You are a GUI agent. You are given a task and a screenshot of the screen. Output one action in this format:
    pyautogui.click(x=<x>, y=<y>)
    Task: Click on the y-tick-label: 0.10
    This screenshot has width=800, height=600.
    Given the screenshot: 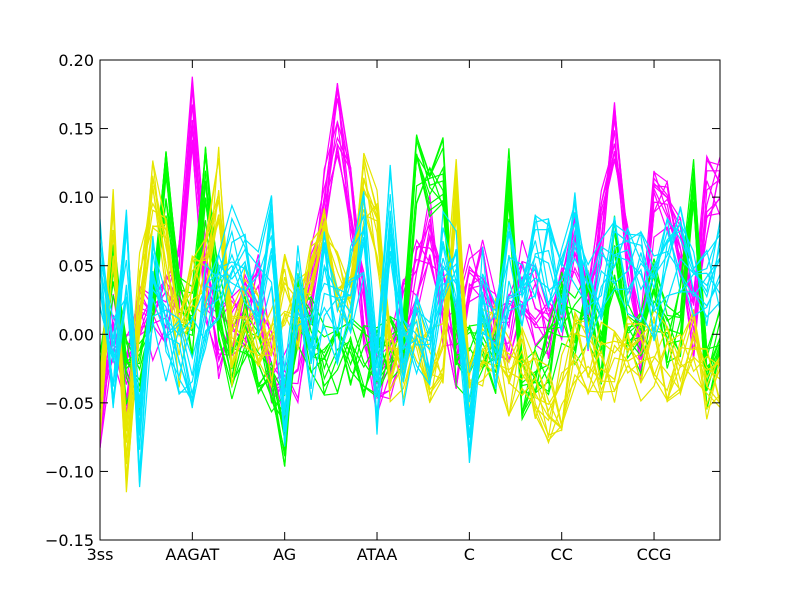 What is the action you would take?
    pyautogui.click(x=76, y=197)
    